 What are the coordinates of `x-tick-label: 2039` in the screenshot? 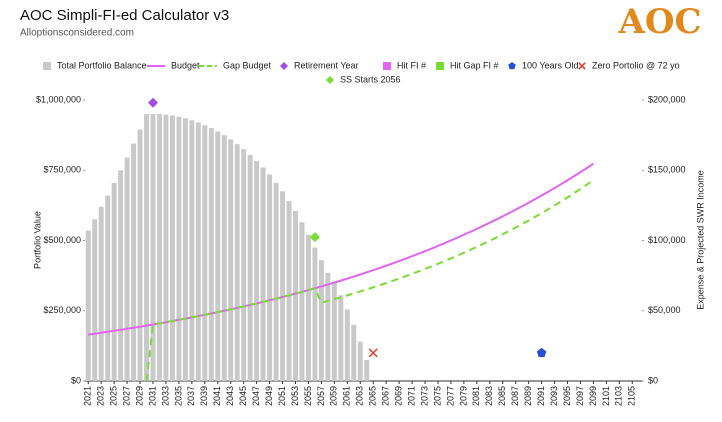 It's located at (204, 396).